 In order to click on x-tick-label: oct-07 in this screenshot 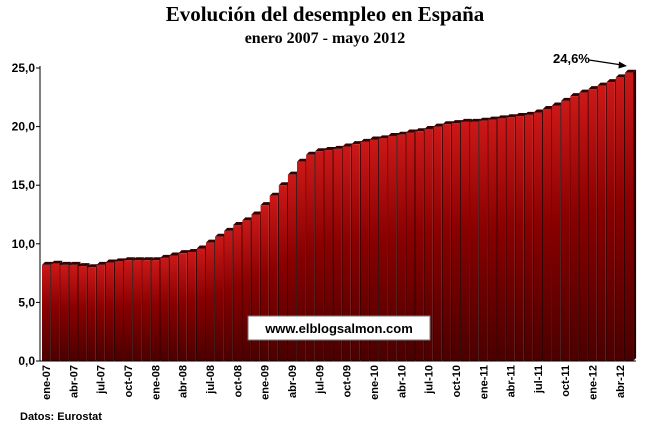, I will do `click(129, 381)`.